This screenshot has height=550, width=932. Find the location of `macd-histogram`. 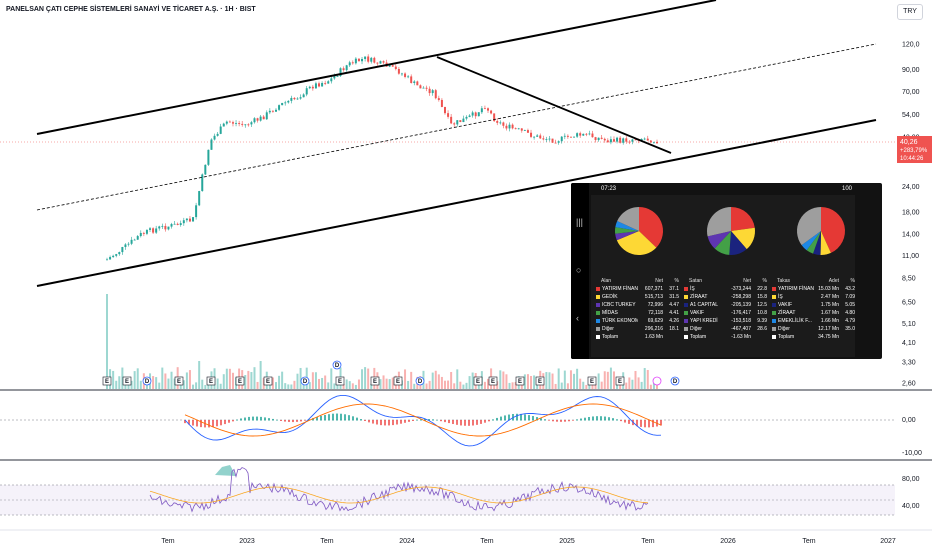

macd-histogram is located at coordinates (423, 420).